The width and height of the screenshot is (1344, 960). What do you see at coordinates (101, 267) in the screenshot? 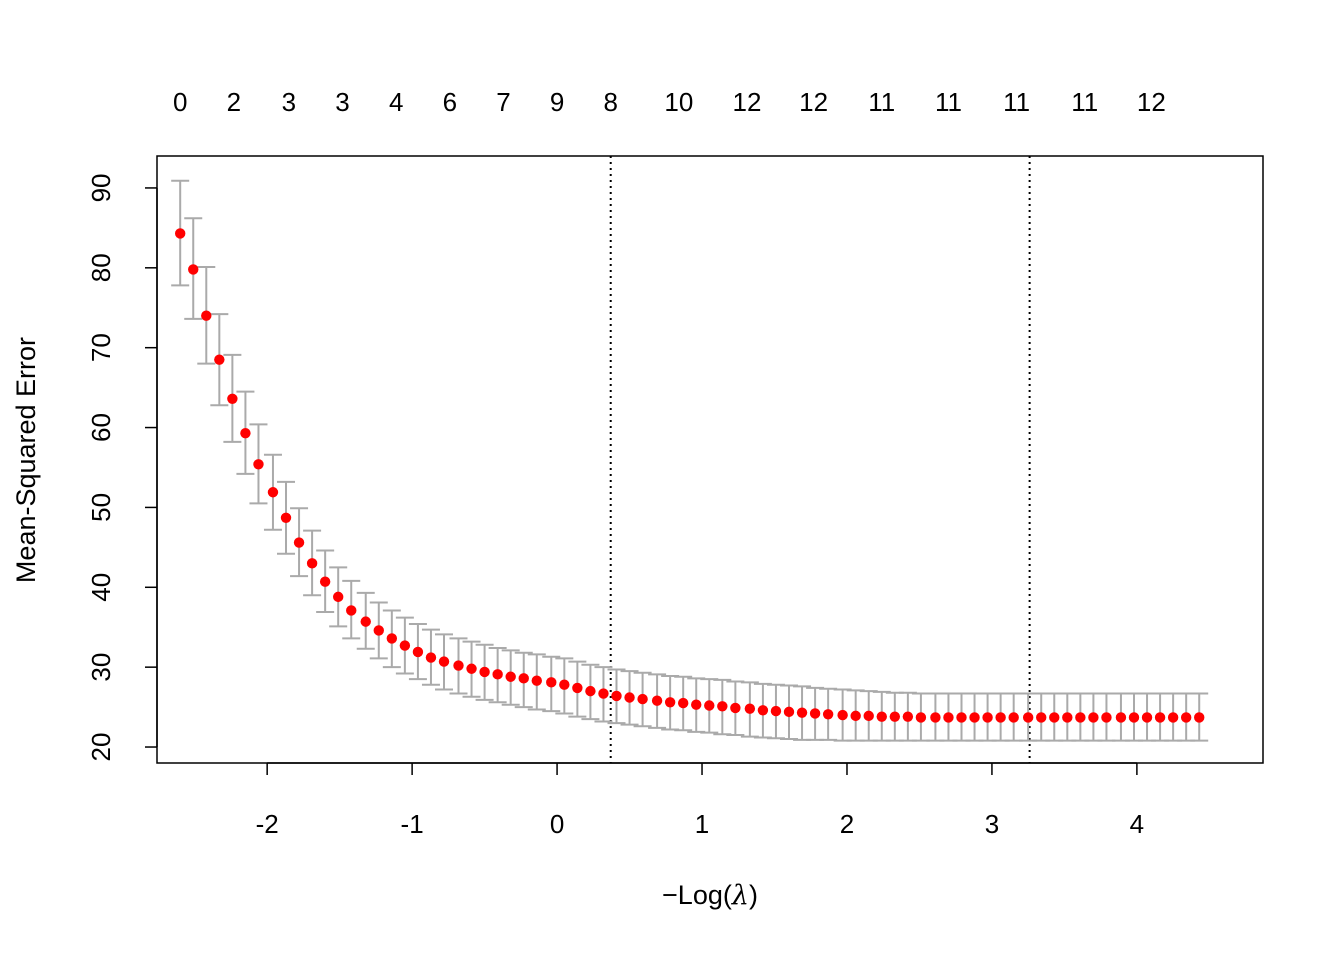
I see `y-tick-label: 80` at bounding box center [101, 267].